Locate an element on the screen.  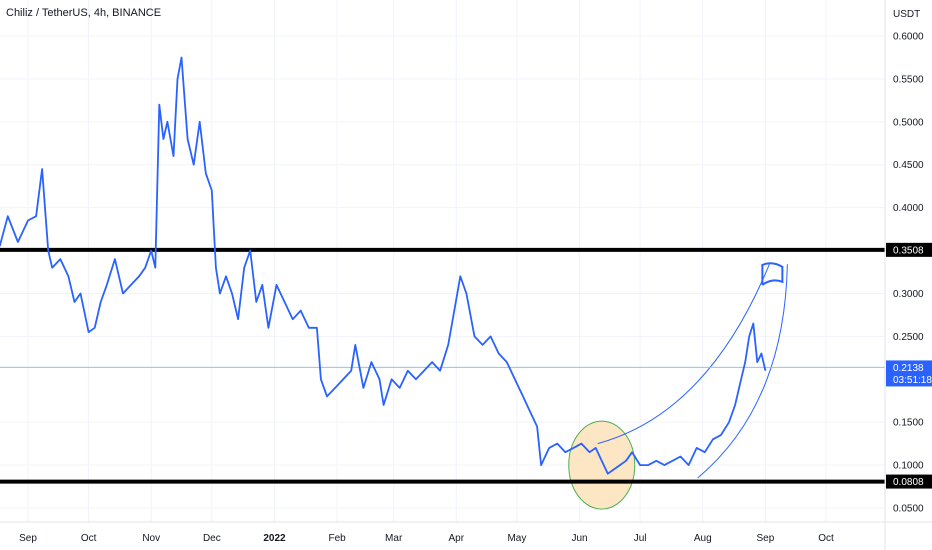
time-tick-label: Feb is located at coordinates (337, 538).